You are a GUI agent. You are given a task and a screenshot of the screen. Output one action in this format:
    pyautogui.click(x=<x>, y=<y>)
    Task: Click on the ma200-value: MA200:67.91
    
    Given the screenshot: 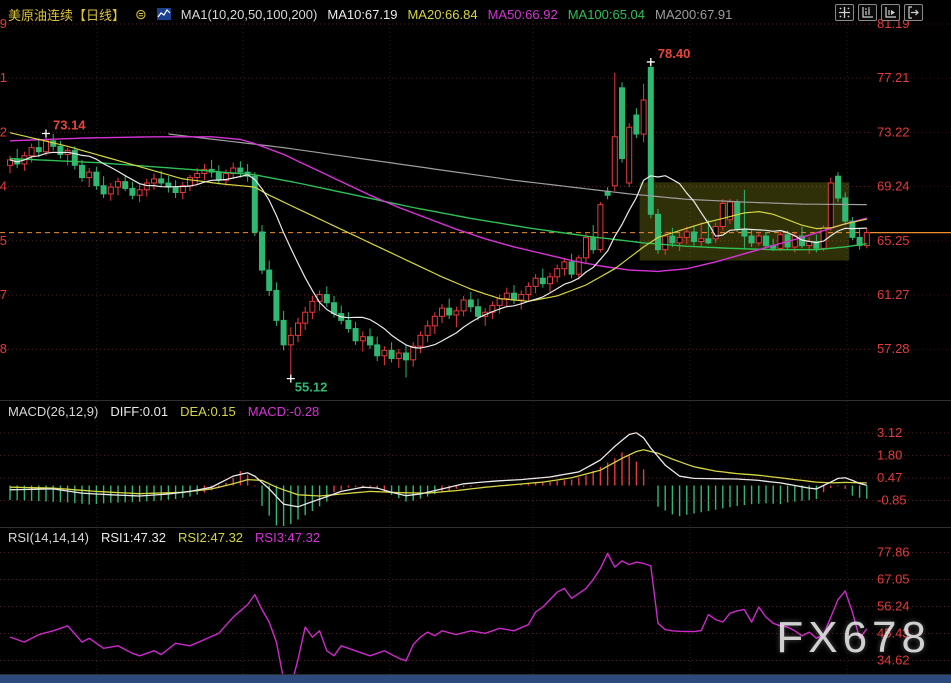 What is the action you would take?
    pyautogui.click(x=694, y=14)
    